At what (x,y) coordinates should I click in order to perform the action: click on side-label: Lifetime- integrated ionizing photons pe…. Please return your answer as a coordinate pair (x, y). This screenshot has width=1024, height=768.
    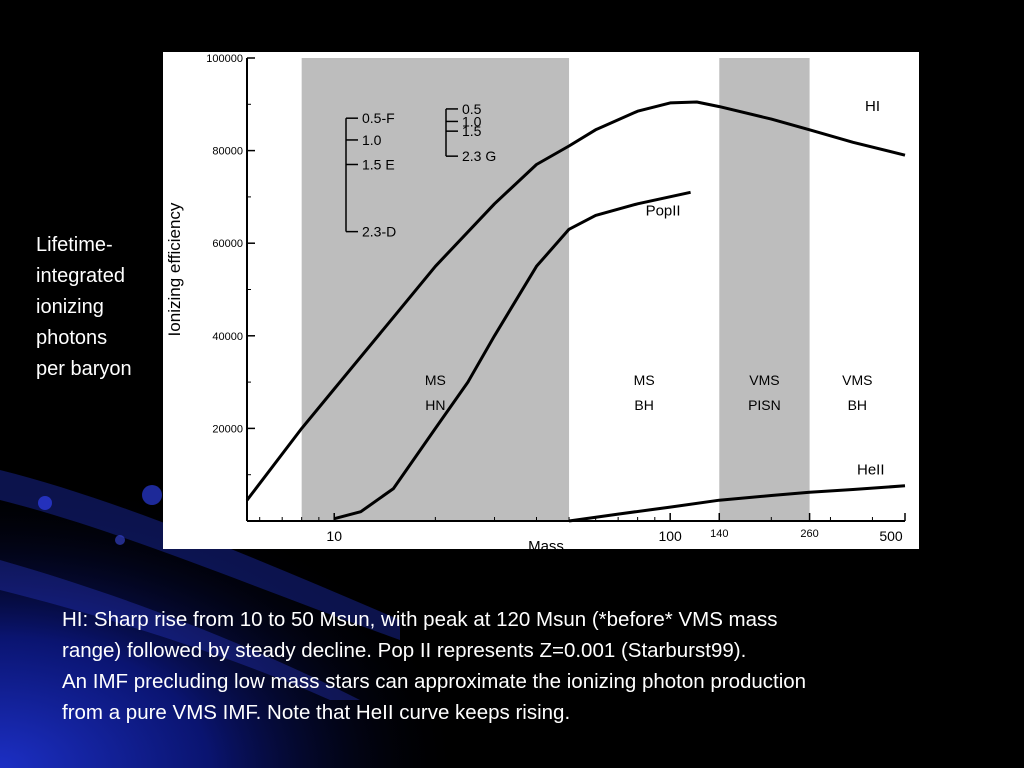
    Looking at the image, I should click on (84, 307).